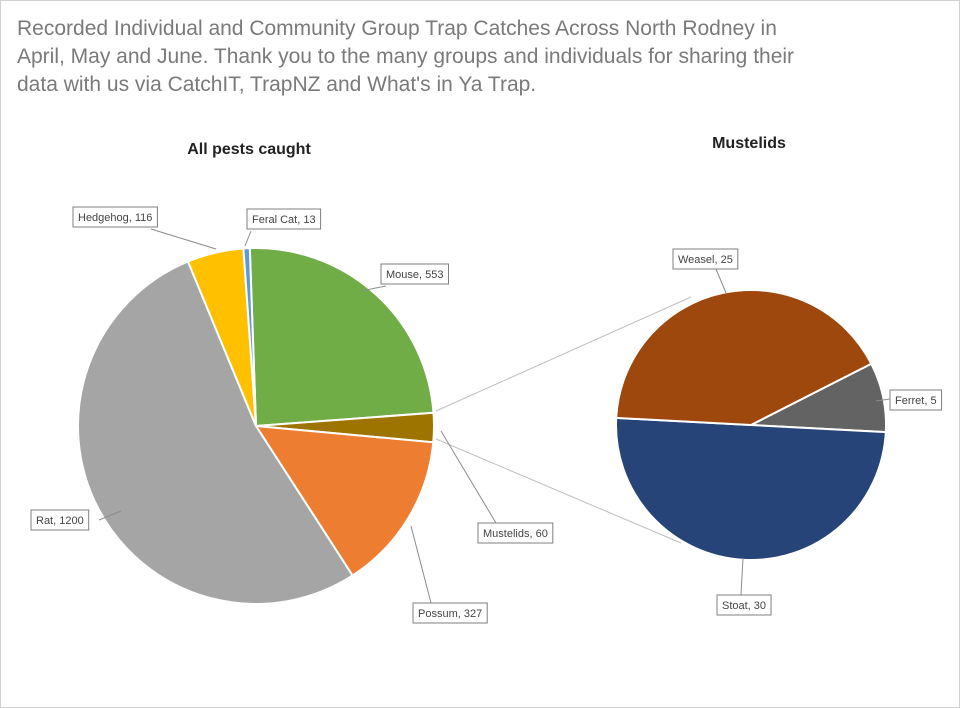 Image resolution: width=960 pixels, height=708 pixels. Describe the element at coordinates (742, 576) in the screenshot. I see `leader-line-stoat` at that location.